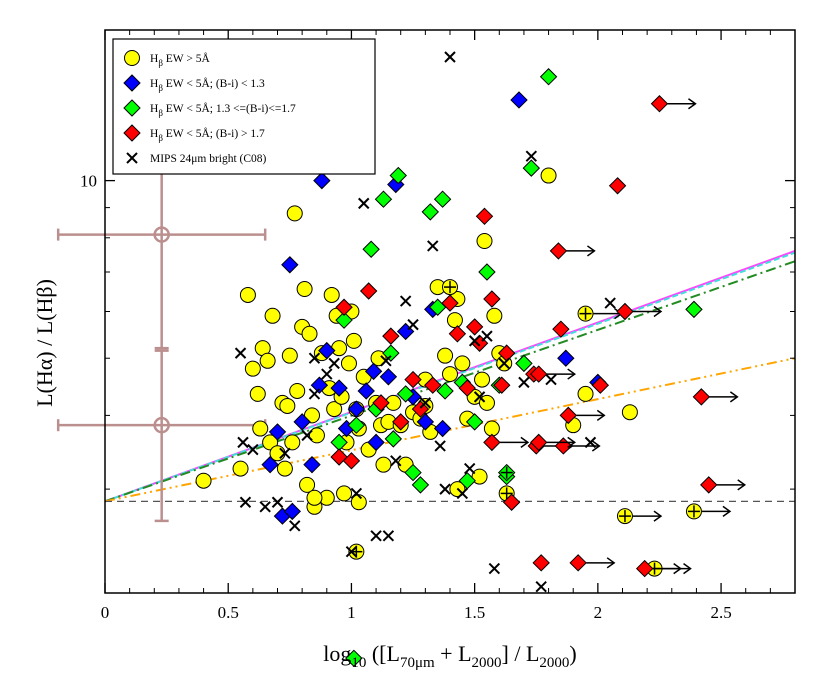 The height and width of the screenshot is (693, 830). What do you see at coordinates (132, 108) in the screenshot?
I see `legend-marker-green` at bounding box center [132, 108].